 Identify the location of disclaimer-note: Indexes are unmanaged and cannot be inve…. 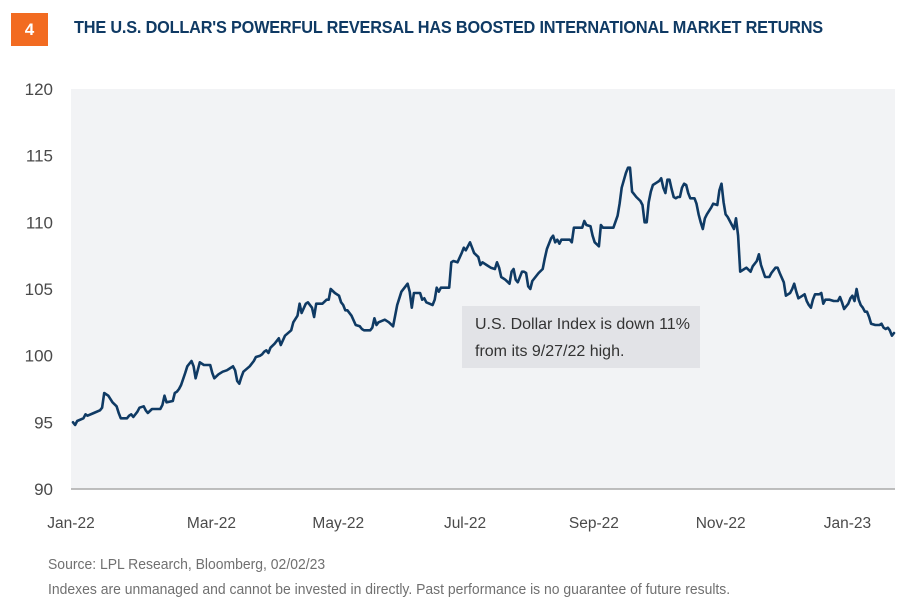
(389, 589).